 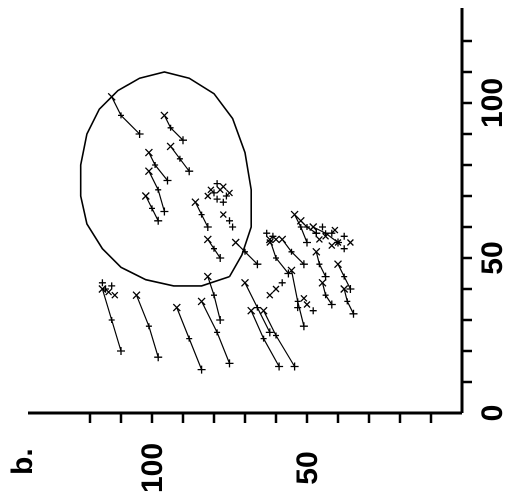 What do you see at coordinates (226, 247) in the screenshot?
I see `cluster-layer` at bounding box center [226, 247].